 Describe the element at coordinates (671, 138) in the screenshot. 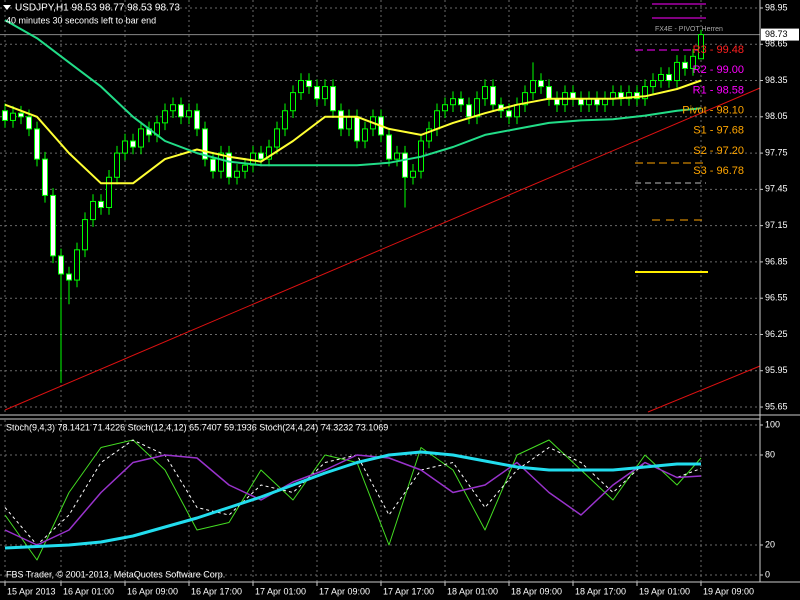

I see `pivot-lines` at that location.